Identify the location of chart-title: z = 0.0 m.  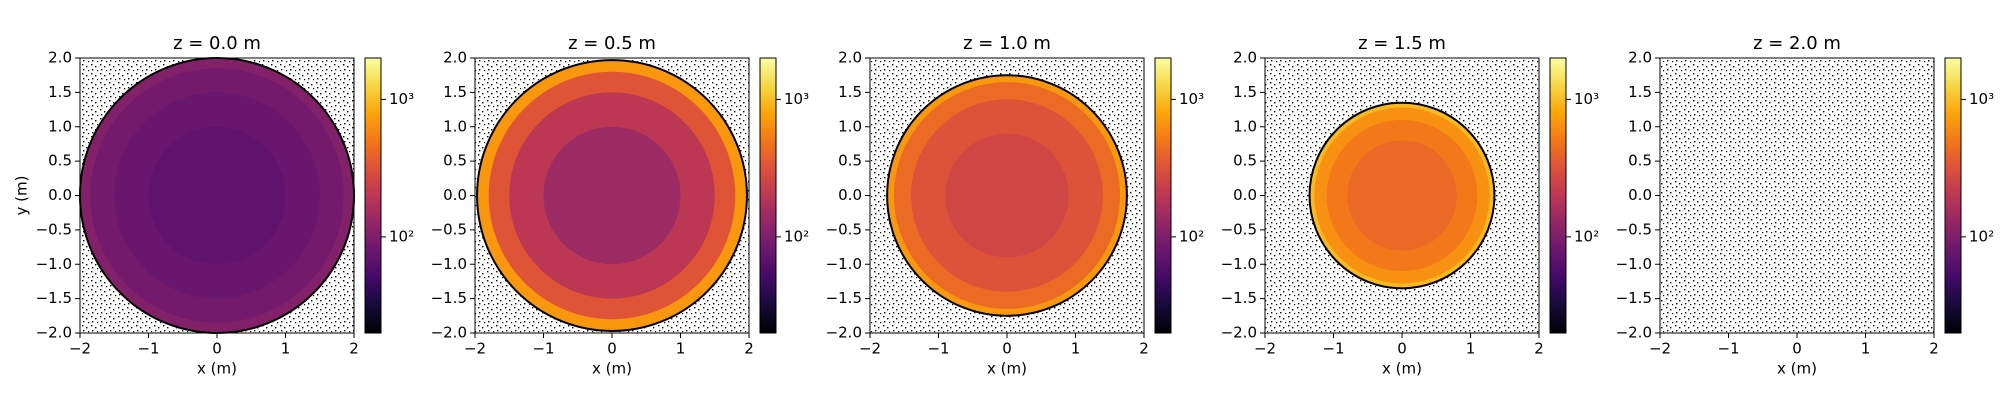
(217, 43).